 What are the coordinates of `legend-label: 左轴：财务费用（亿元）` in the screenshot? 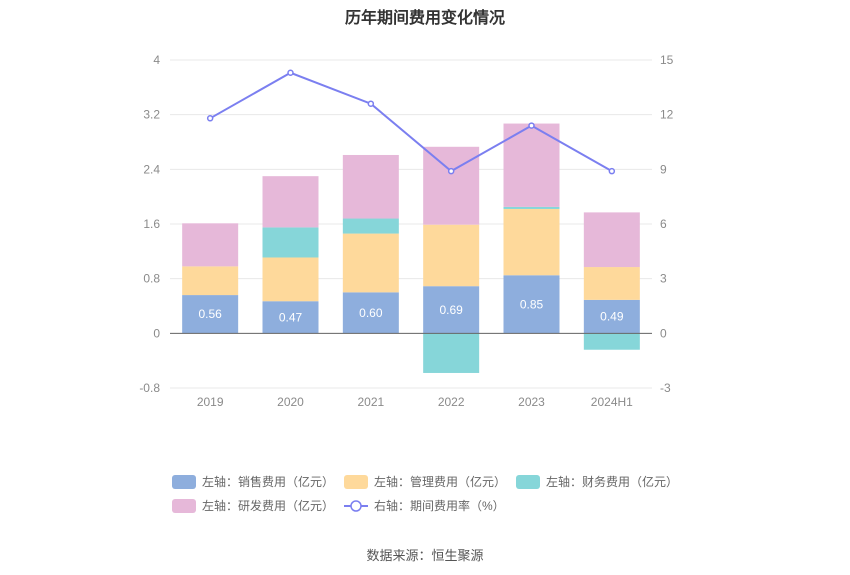 It's located at (612, 481).